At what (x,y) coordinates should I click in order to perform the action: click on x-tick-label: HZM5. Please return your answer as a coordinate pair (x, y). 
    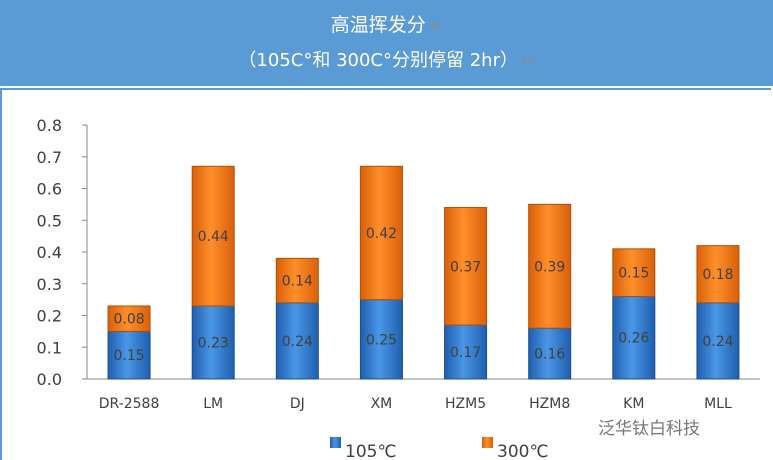
    Looking at the image, I should click on (465, 404).